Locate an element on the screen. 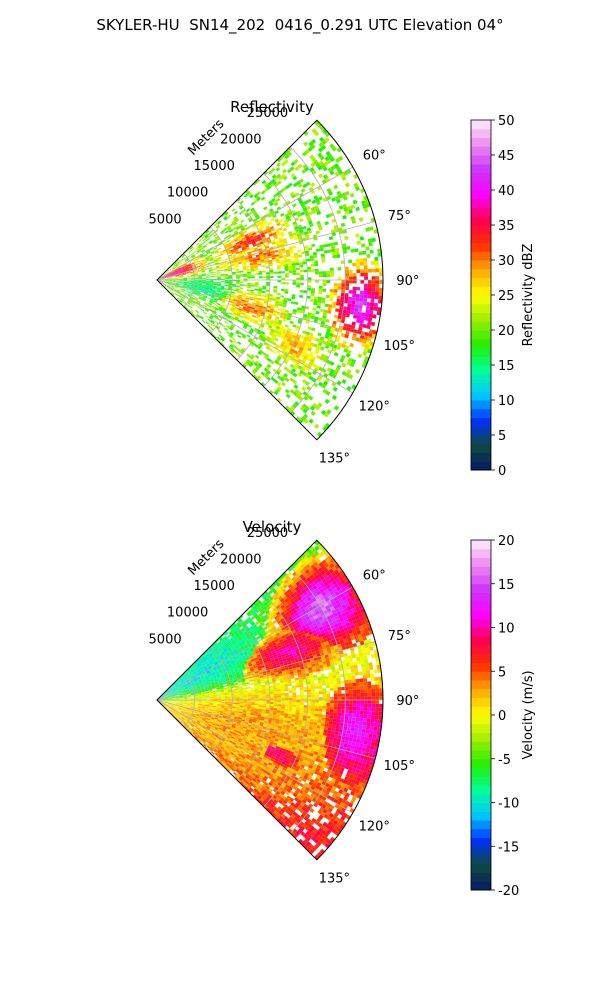  angle-tick-label: 120° is located at coordinates (374, 406).